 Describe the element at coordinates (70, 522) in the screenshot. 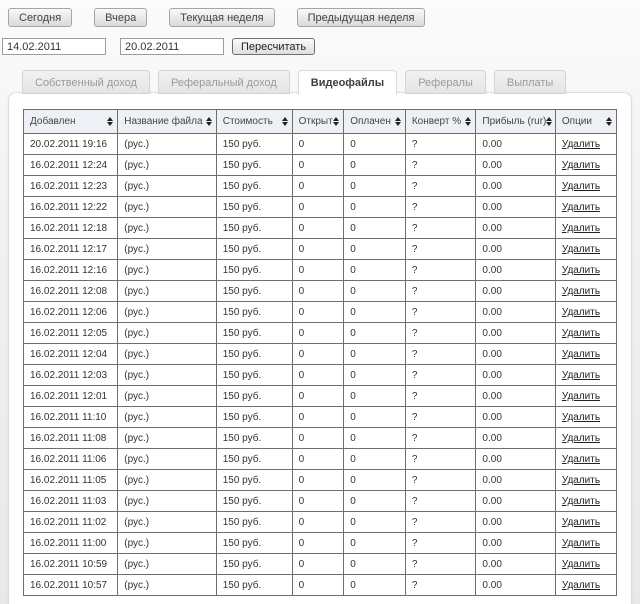

I see `cell: 16.02.2011 11:02` at that location.